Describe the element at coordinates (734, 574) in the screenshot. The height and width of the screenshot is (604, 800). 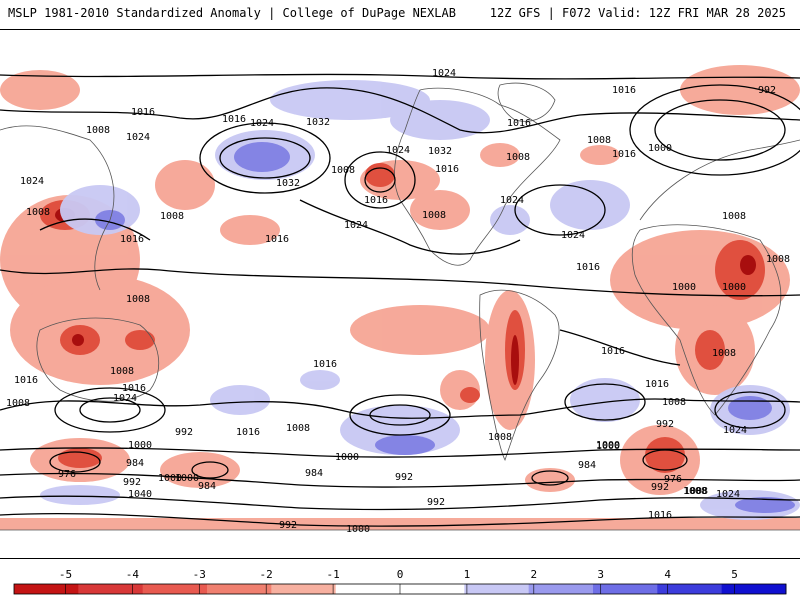
I see `colorbar-tick-label: 5` at that location.